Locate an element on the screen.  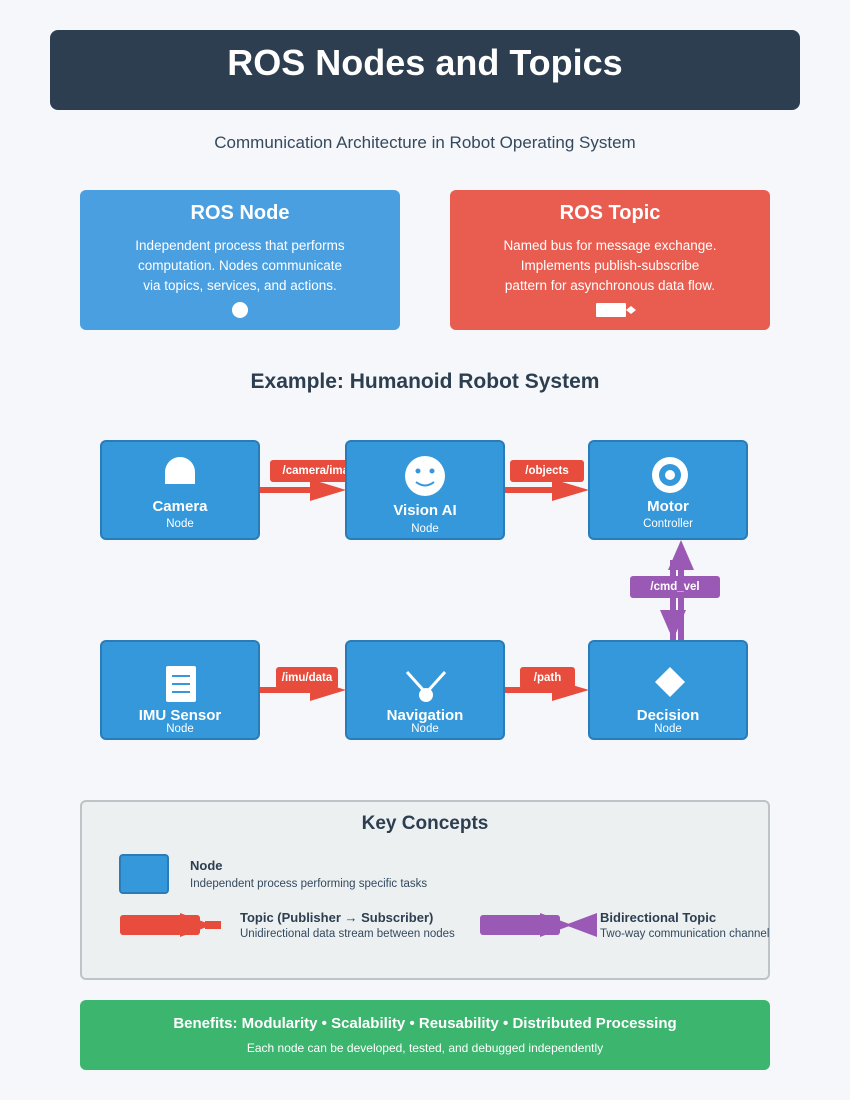
ros-node-desc-line: Independent process that performs is located at coordinates (240, 245).